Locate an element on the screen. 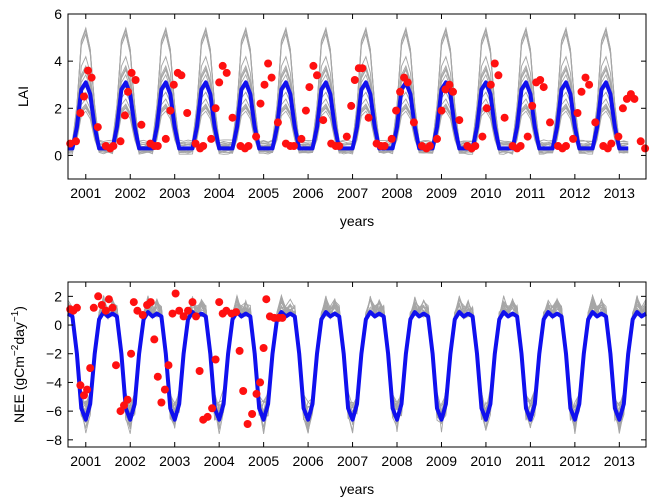 The height and width of the screenshot is (503, 652). lai-x-tick-label: 2001 is located at coordinates (85, 193).